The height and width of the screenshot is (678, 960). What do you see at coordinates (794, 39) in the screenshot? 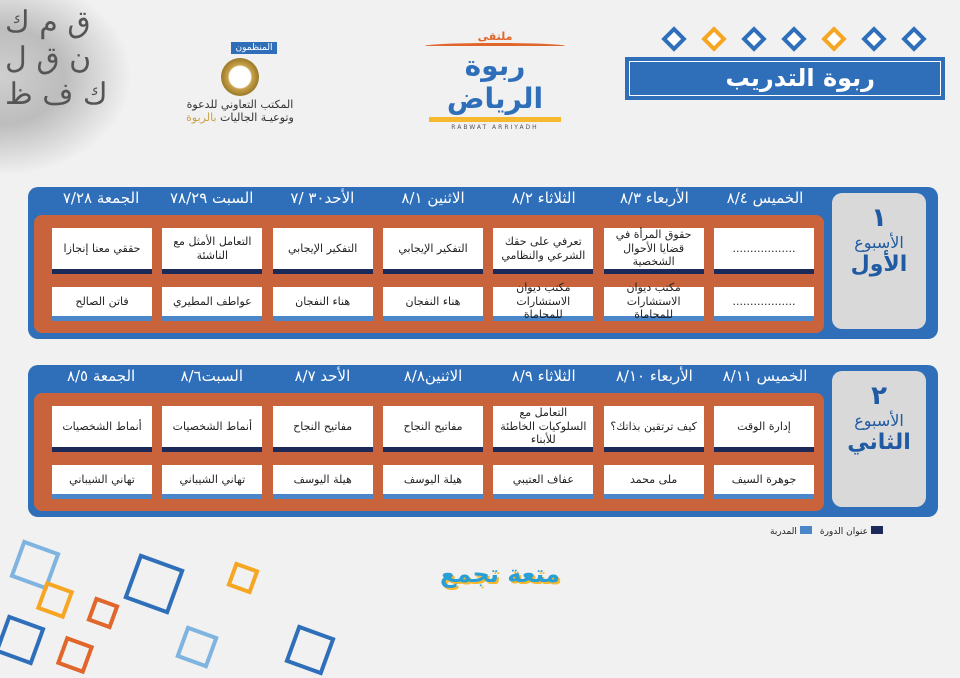
I see `diamond-decoration` at bounding box center [794, 39].